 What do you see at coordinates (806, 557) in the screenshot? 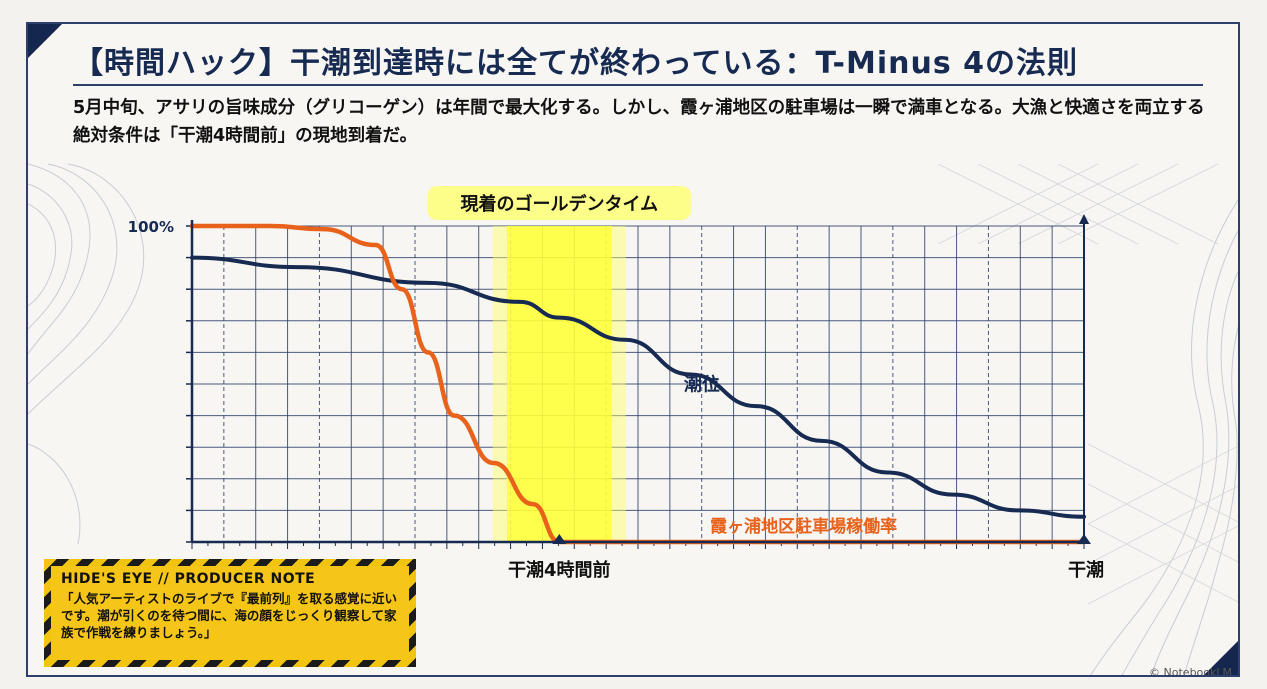
I see `x-ticks: 干潮4時間前 干潮` at bounding box center [806, 557].